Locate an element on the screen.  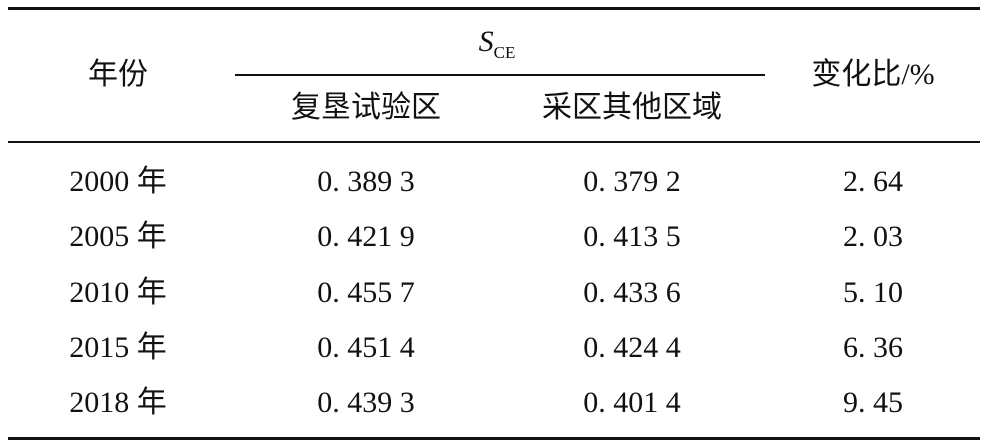
table-cell: 0. 379 2 is located at coordinates (632, 181).